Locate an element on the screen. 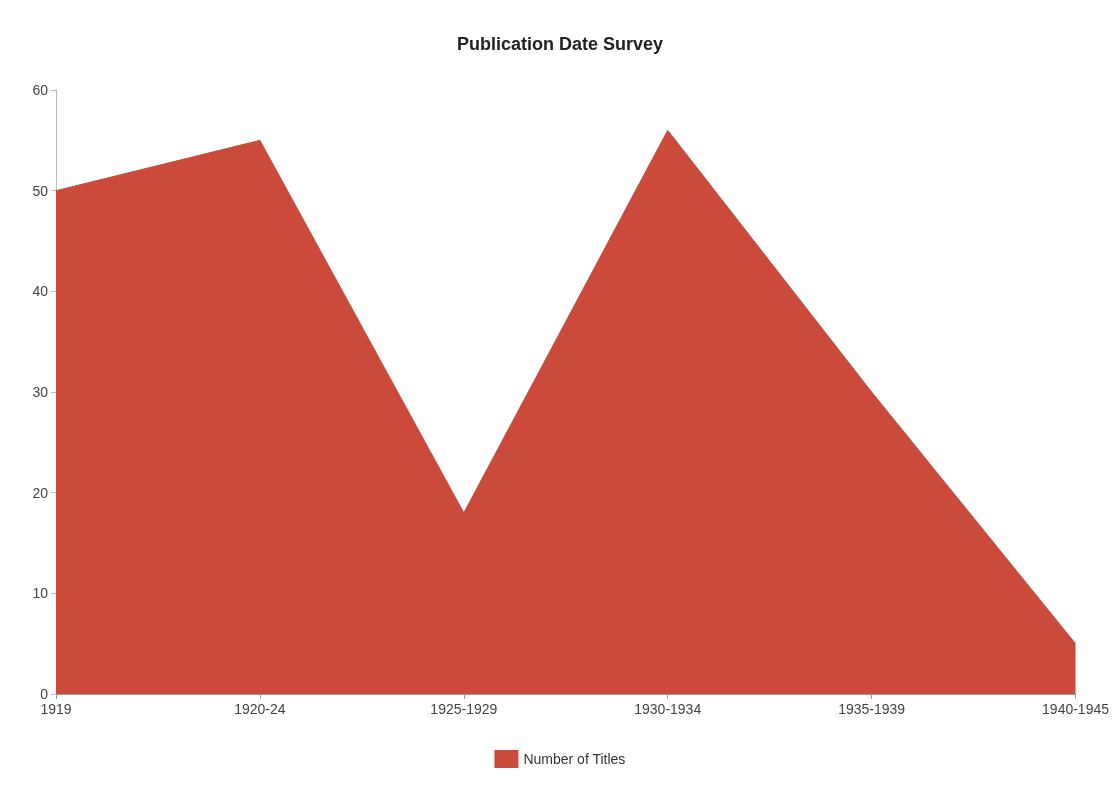  x-tick-label: 1919 is located at coordinates (56, 709).